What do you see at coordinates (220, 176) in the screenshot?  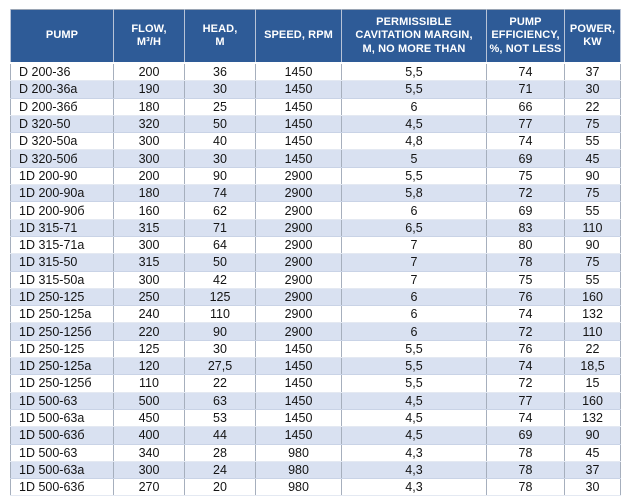 I see `head-cell: 90` at bounding box center [220, 176].